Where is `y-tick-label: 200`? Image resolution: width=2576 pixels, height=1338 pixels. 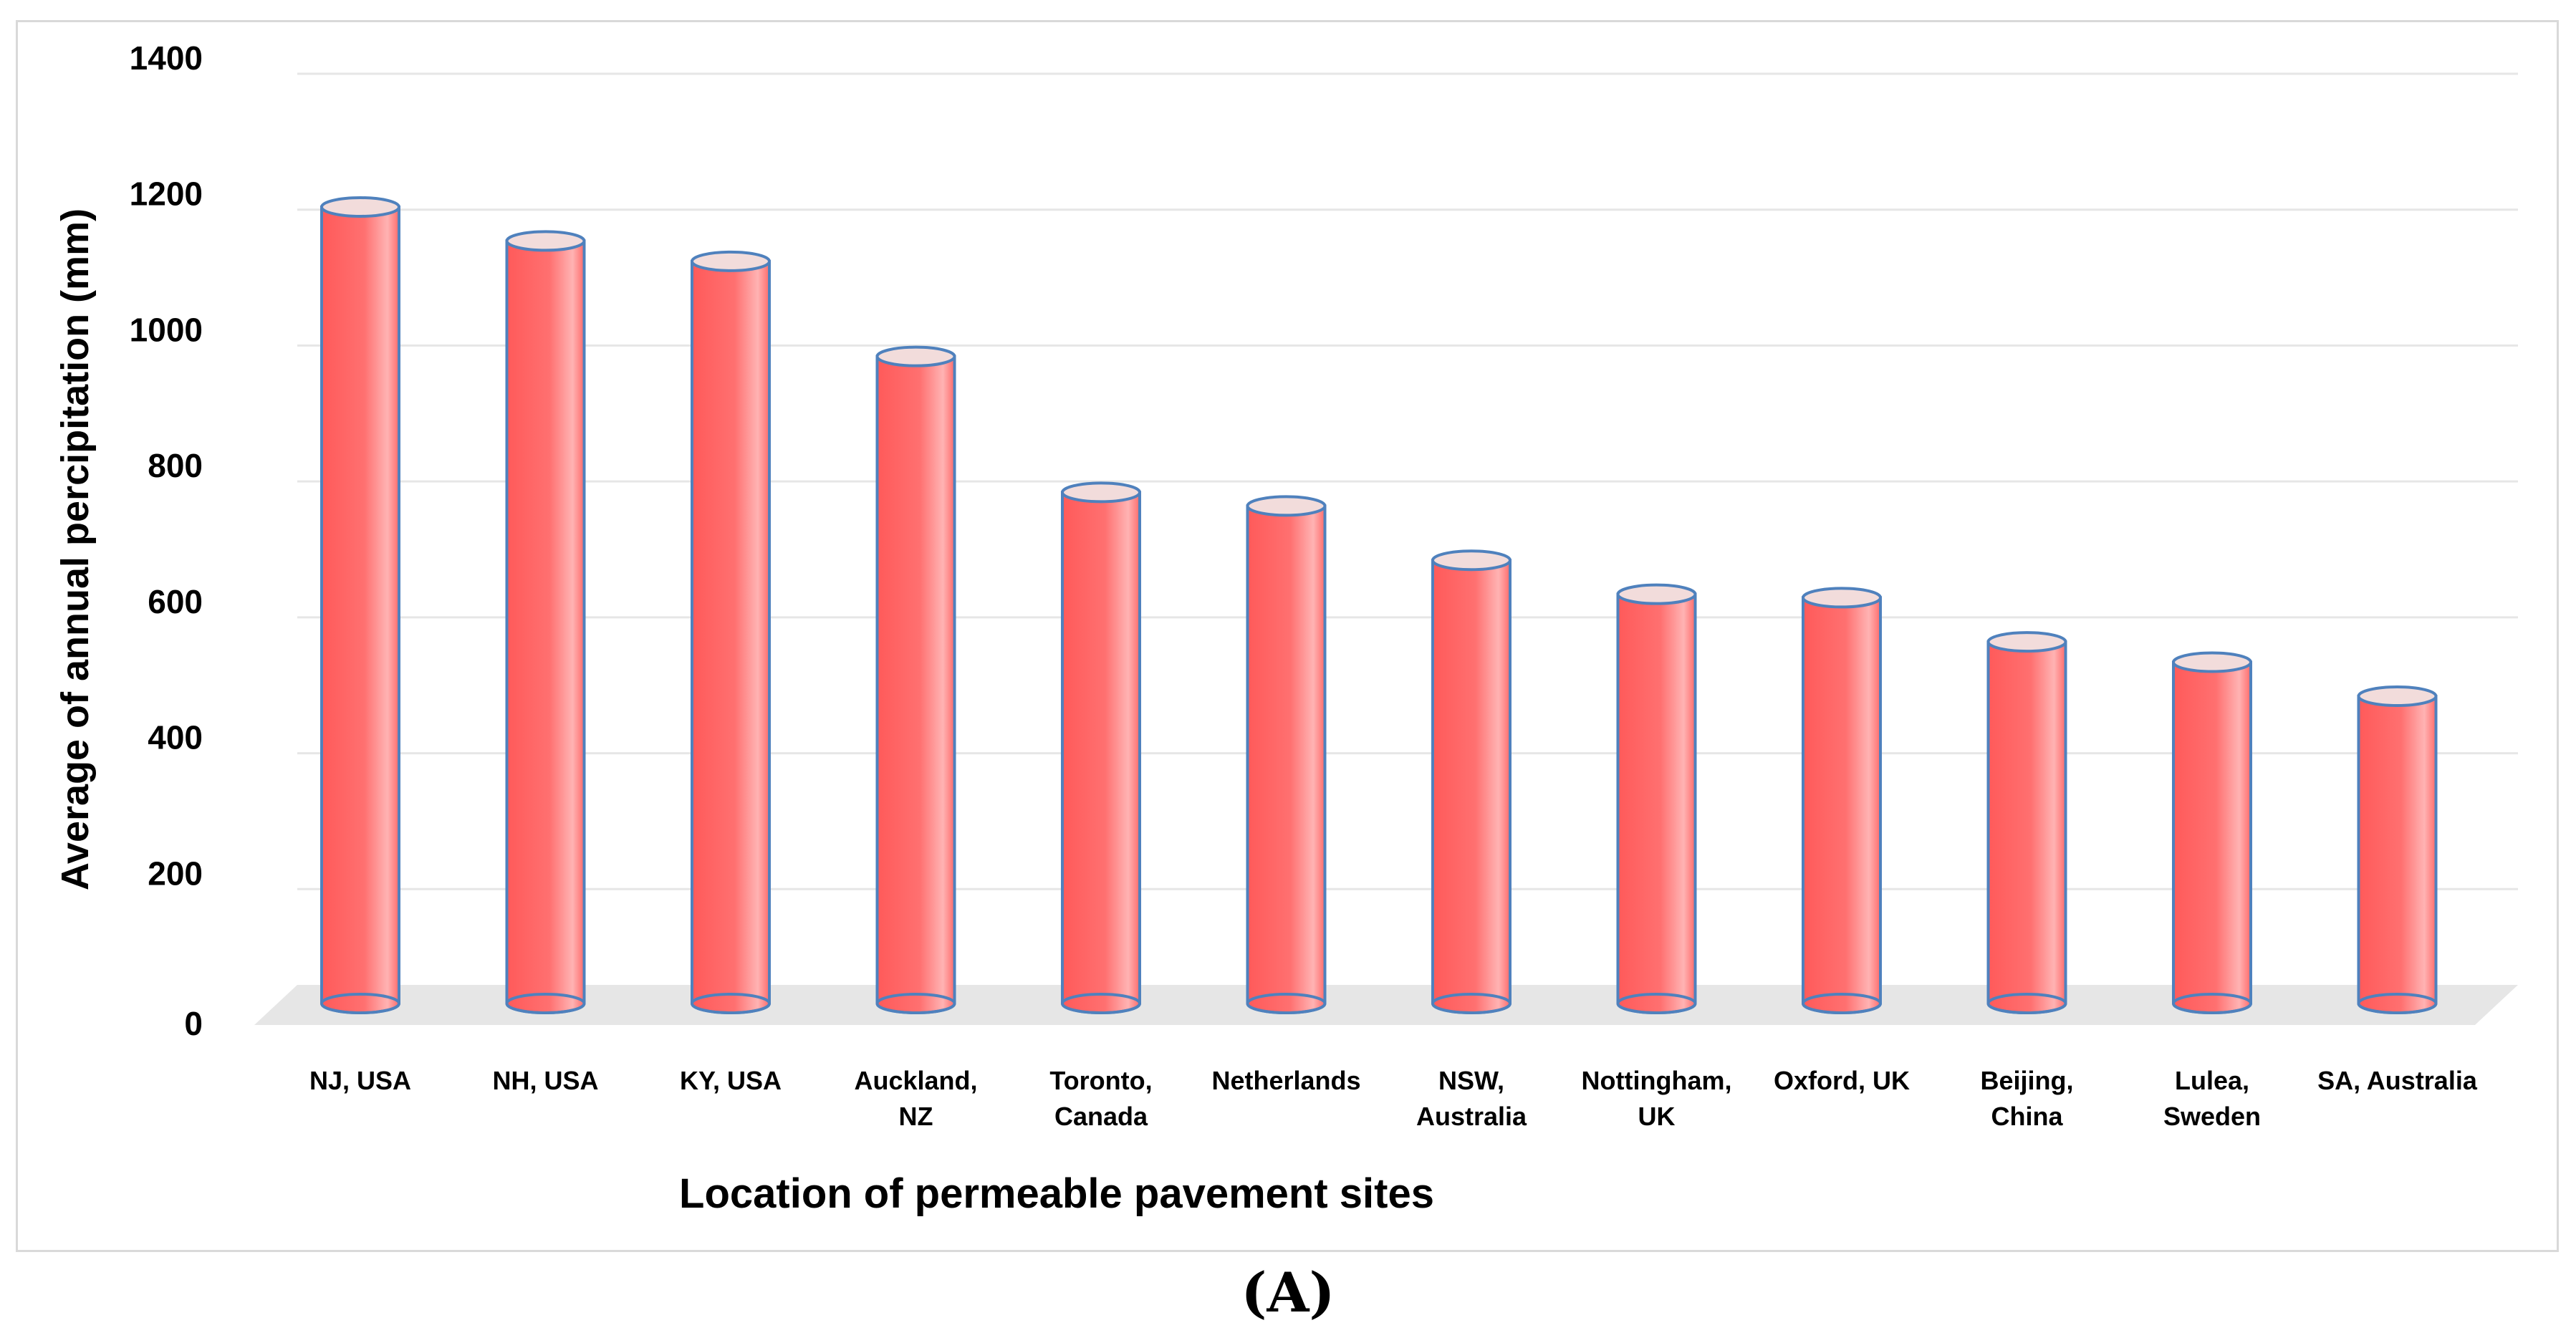 y-tick-label: 200 is located at coordinates (176, 873).